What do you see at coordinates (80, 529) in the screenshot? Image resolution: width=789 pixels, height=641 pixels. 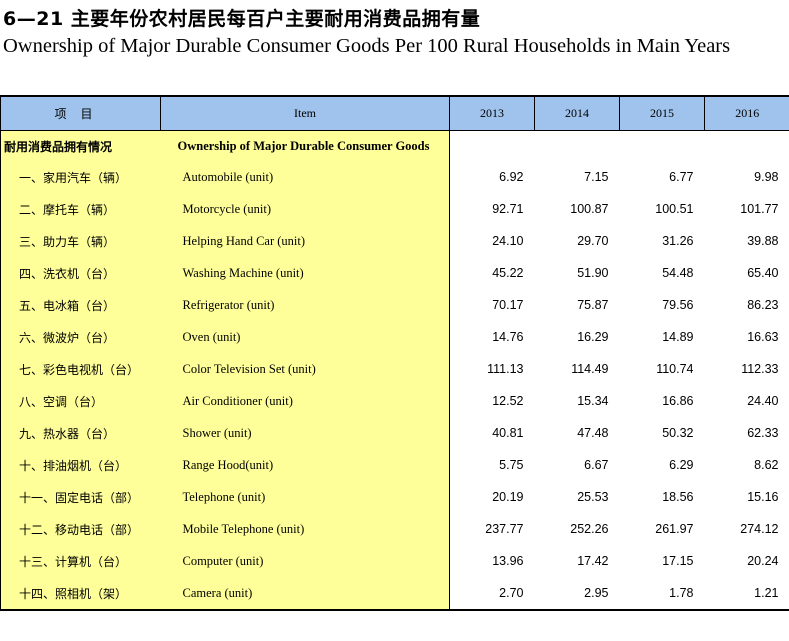 I see `row-label-cn: 十二、移动电话（部）` at bounding box center [80, 529].